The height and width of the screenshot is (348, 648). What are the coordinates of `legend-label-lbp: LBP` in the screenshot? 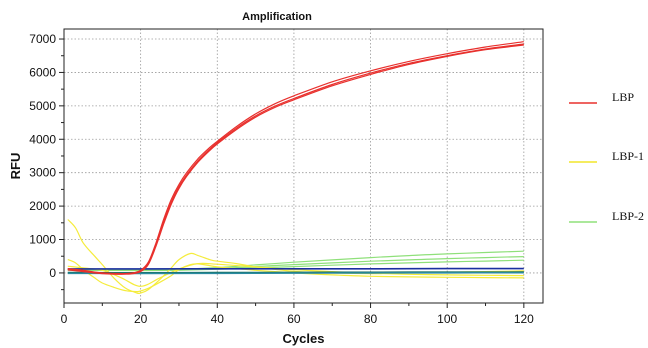 It's located at (623, 97).